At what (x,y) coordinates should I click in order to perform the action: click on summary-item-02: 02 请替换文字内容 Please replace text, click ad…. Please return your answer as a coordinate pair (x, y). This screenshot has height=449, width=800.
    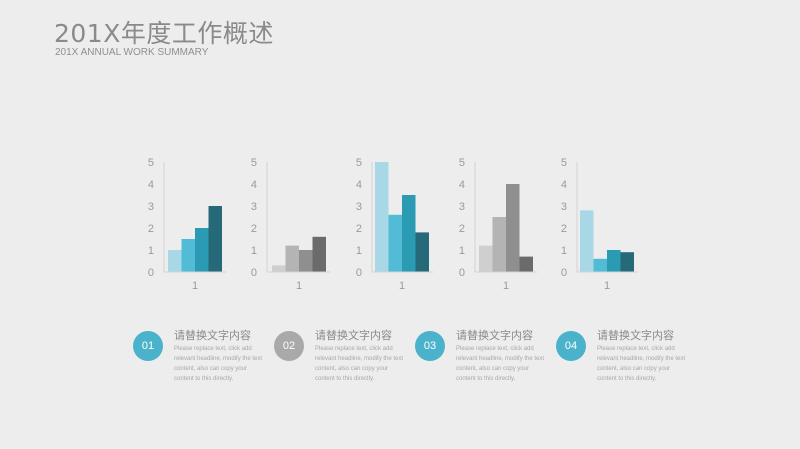
    Looking at the image, I should click on (341, 362).